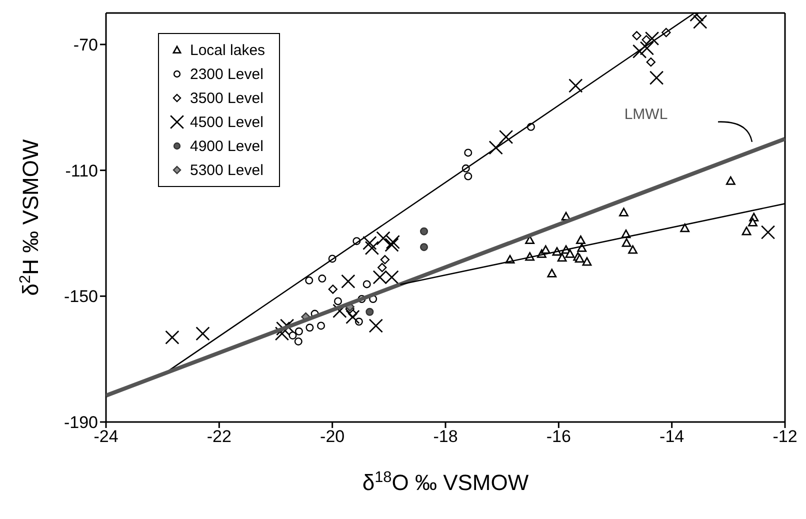 The width and height of the screenshot is (806, 519). Describe the element at coordinates (81, 296) in the screenshot. I see `y-tick-label: -150` at that location.